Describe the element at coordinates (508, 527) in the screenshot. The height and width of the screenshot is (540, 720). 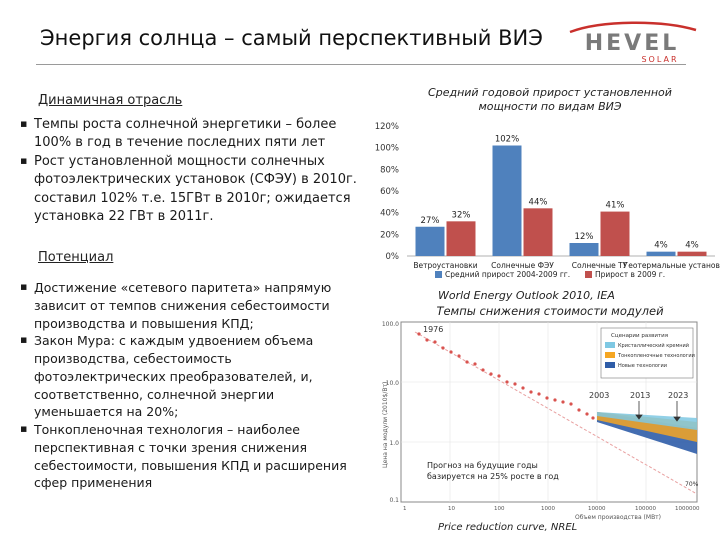
I see `curve-chart-source: Price reduction curve, NREL` at that location.